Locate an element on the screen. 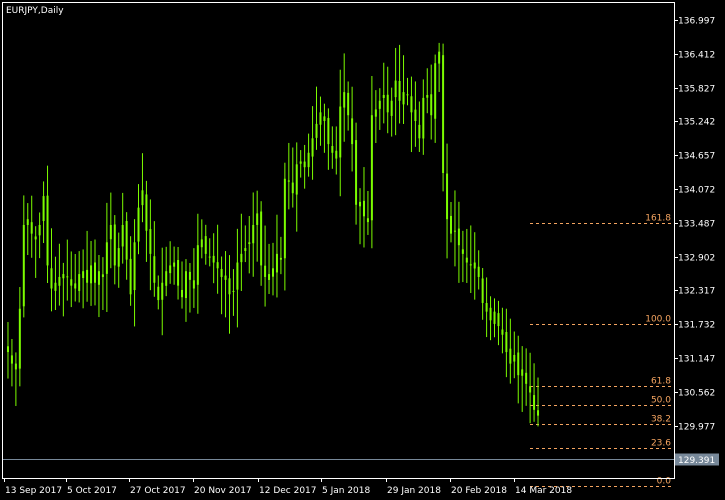 This screenshot has width=725, height=500. y-tick-label: 131.732 is located at coordinates (696, 326).